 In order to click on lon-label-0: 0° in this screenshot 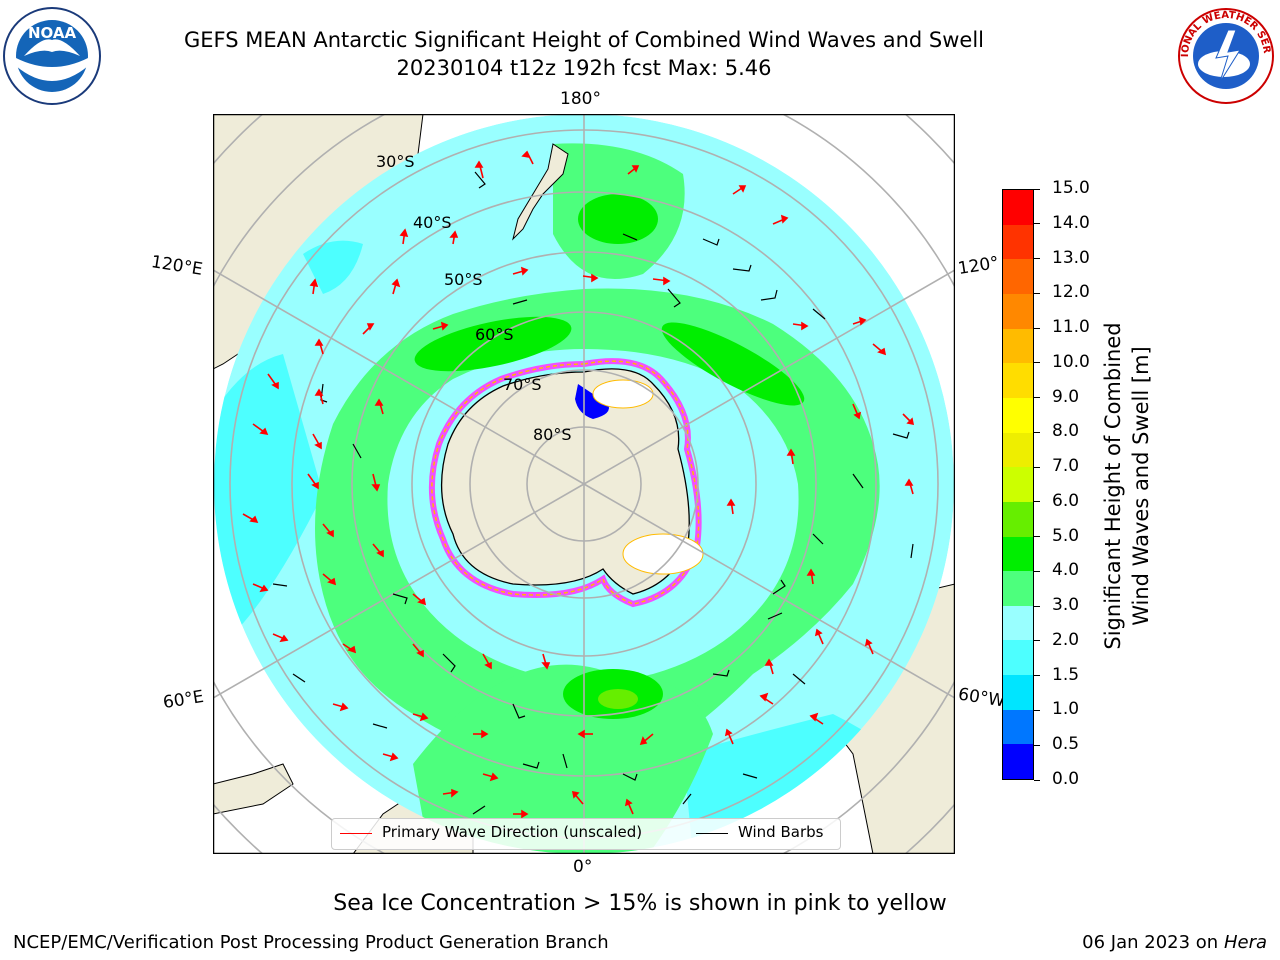, I will do `click(583, 867)`.